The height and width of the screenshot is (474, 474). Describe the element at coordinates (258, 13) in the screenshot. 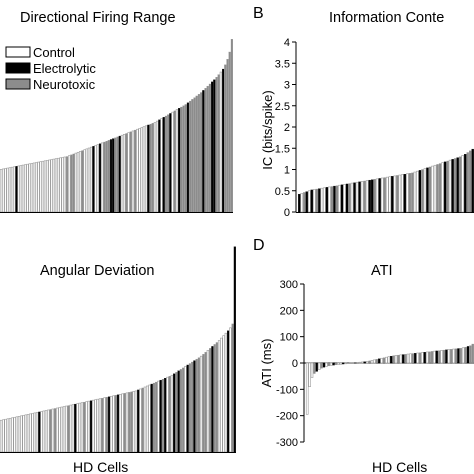

I see `panel-b-letter: B` at that location.